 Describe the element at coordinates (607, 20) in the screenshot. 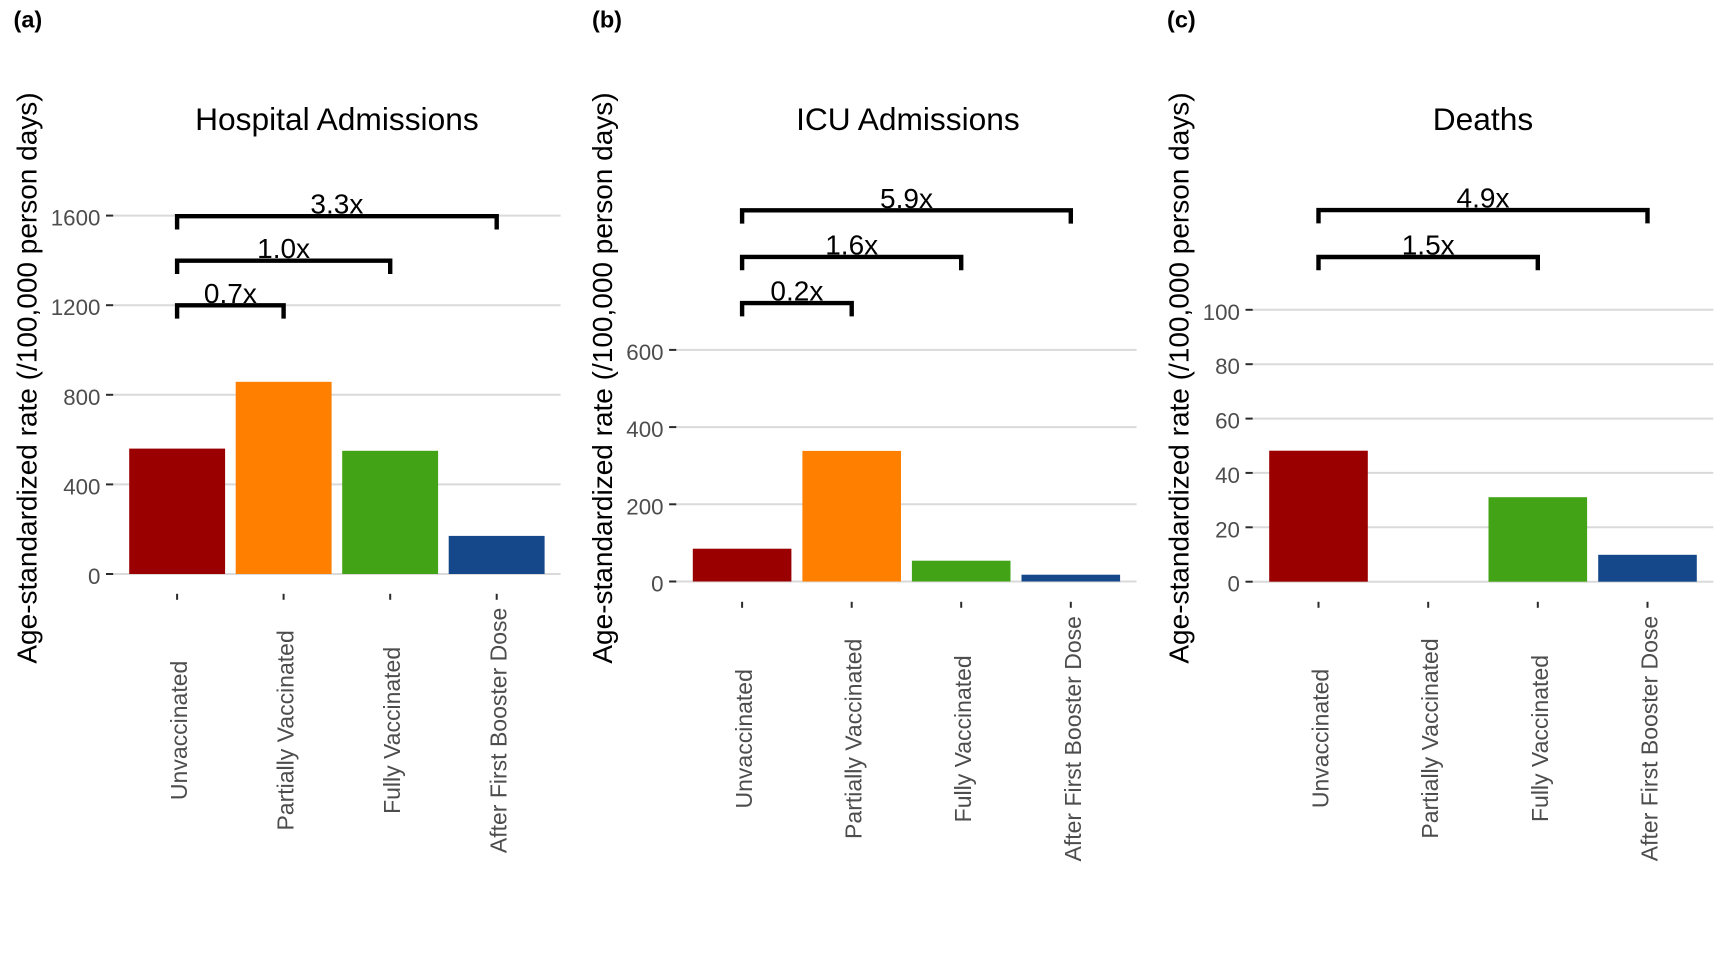

I see `svg-text: (b)` at that location.